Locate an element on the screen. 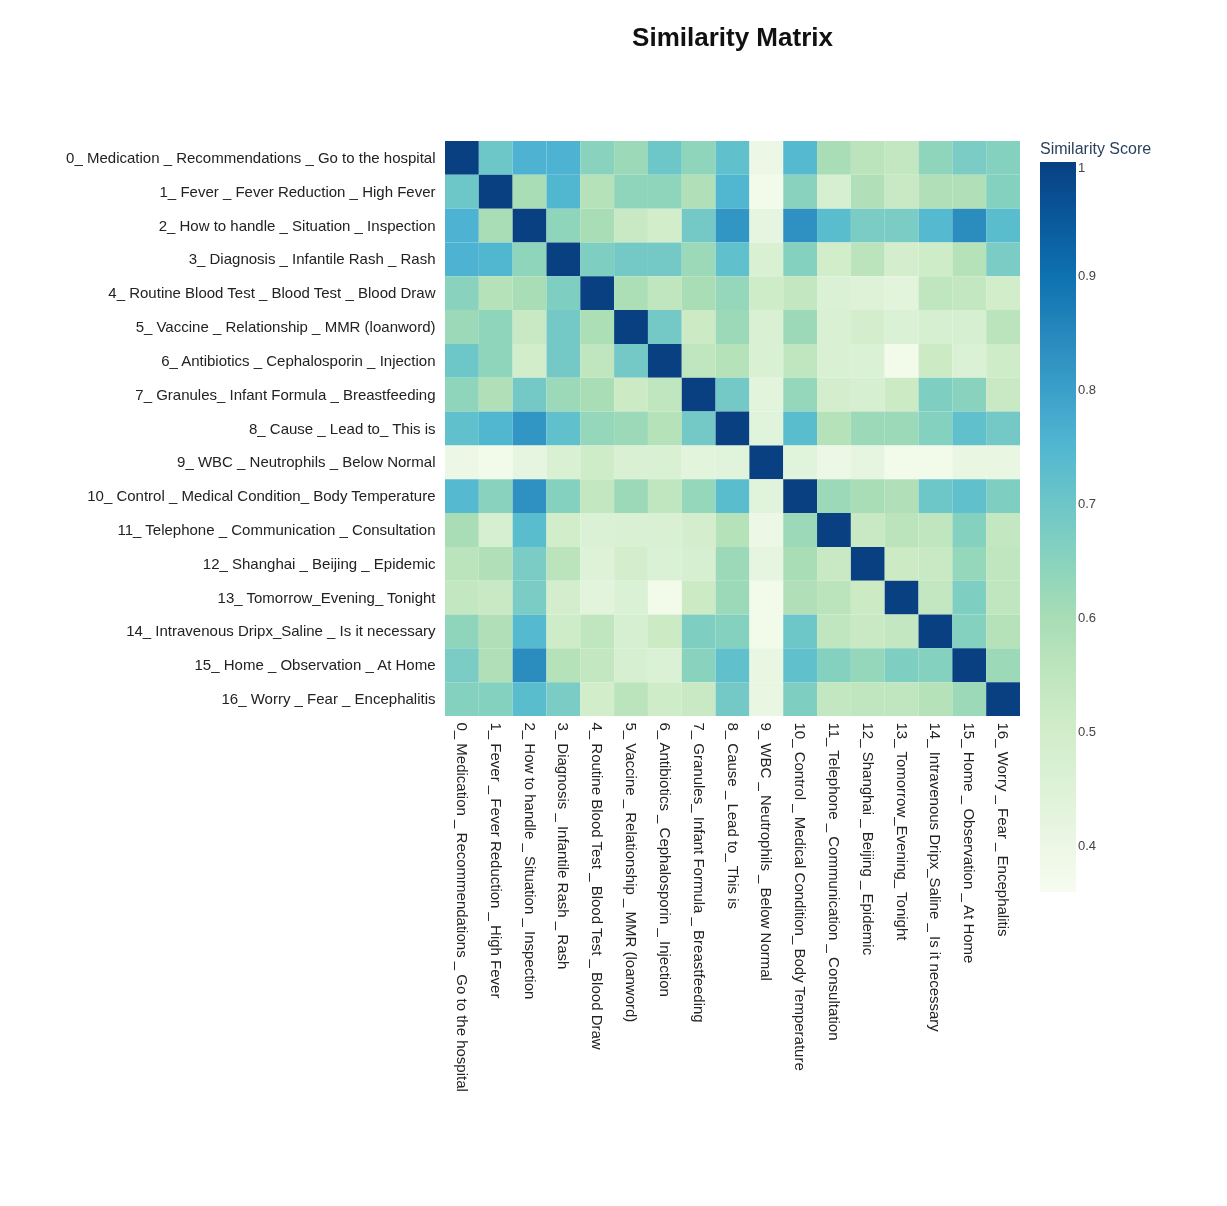  y-tick-label: 4_ Routine Blood Test _ Blood Test _ Blood Draw is located at coordinates (272, 293).